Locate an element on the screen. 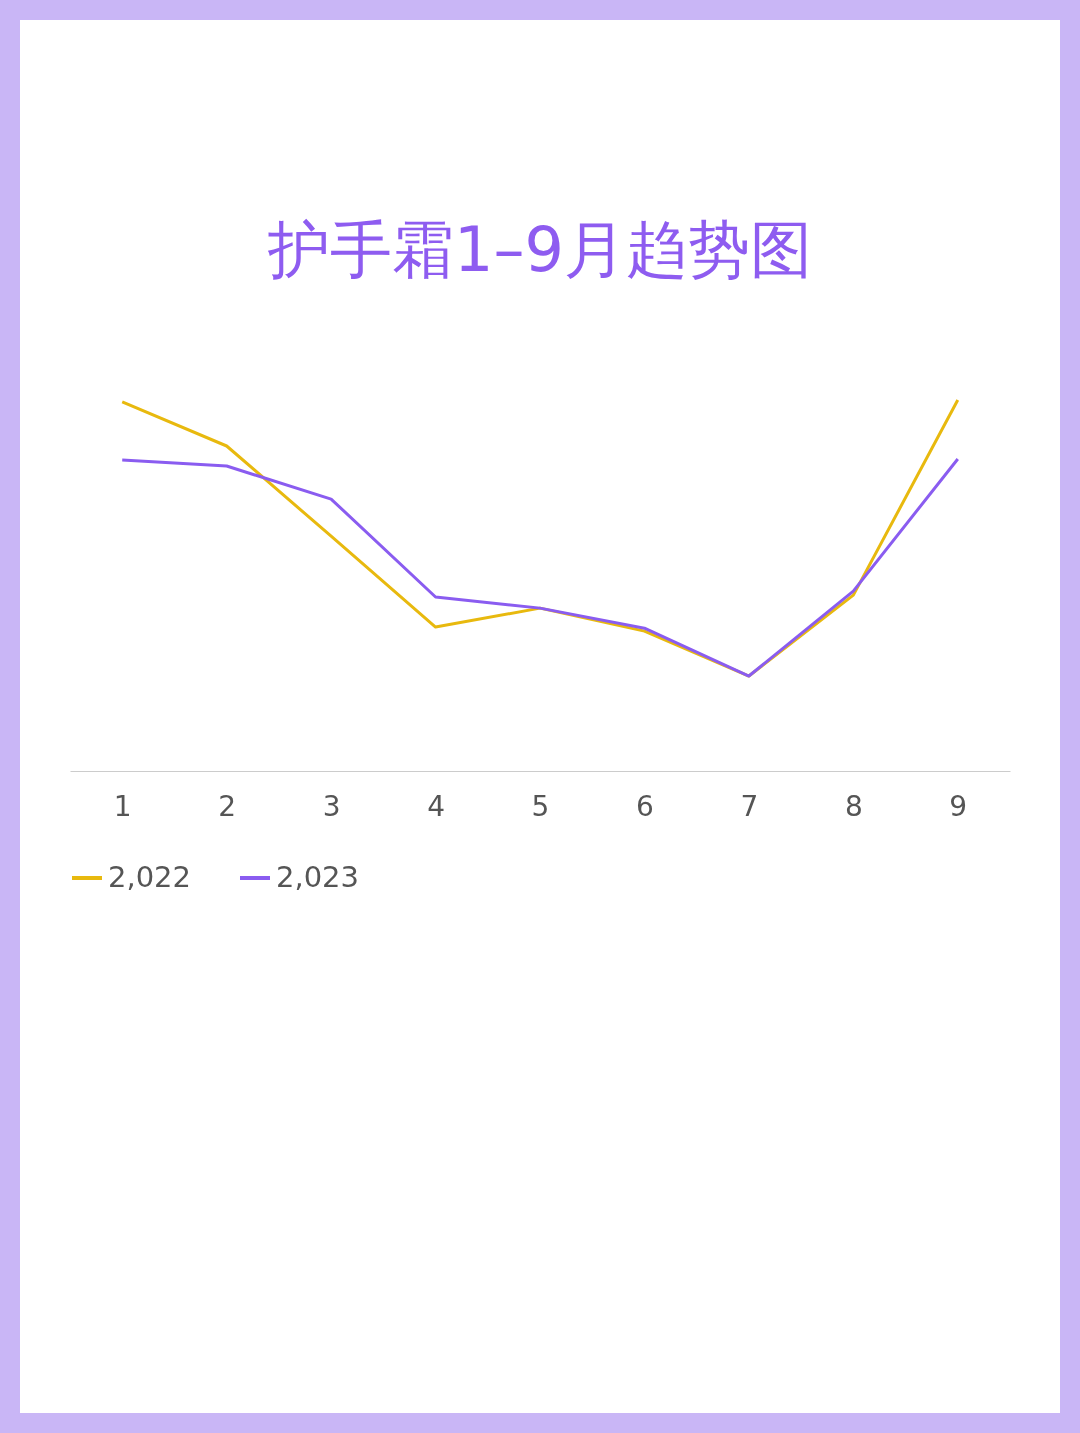  legend-label: 2,022 is located at coordinates (150, 877).